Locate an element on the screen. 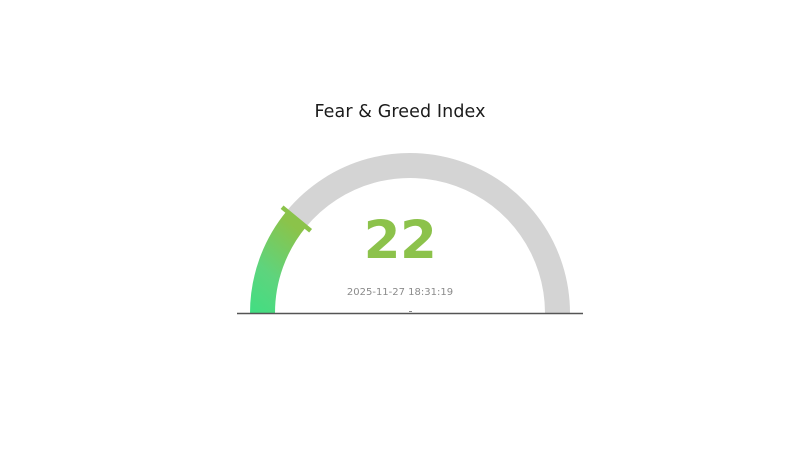 The image size is (800, 450). gauge-needle-icon is located at coordinates (296, 219).